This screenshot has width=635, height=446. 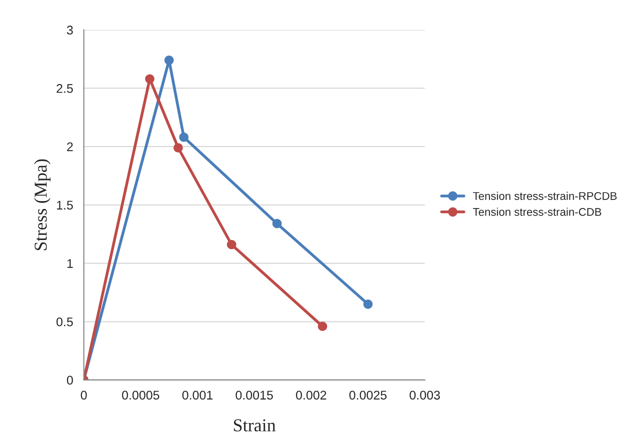 What do you see at coordinates (544, 196) in the screenshot?
I see `legend-label: Tension stress-strain-RPCDB` at bounding box center [544, 196].